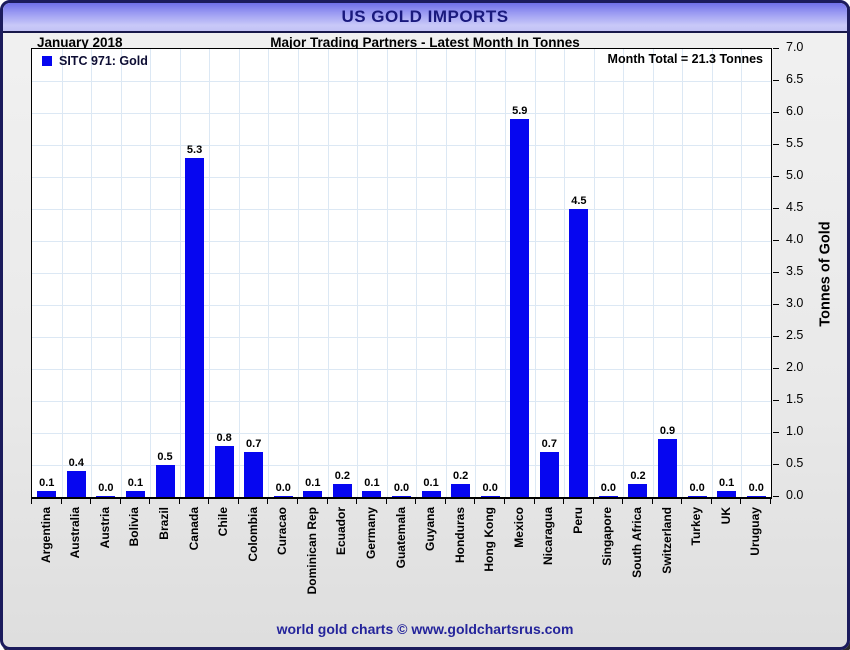  I want to click on bar-value-label: 5.3, so click(194, 149).